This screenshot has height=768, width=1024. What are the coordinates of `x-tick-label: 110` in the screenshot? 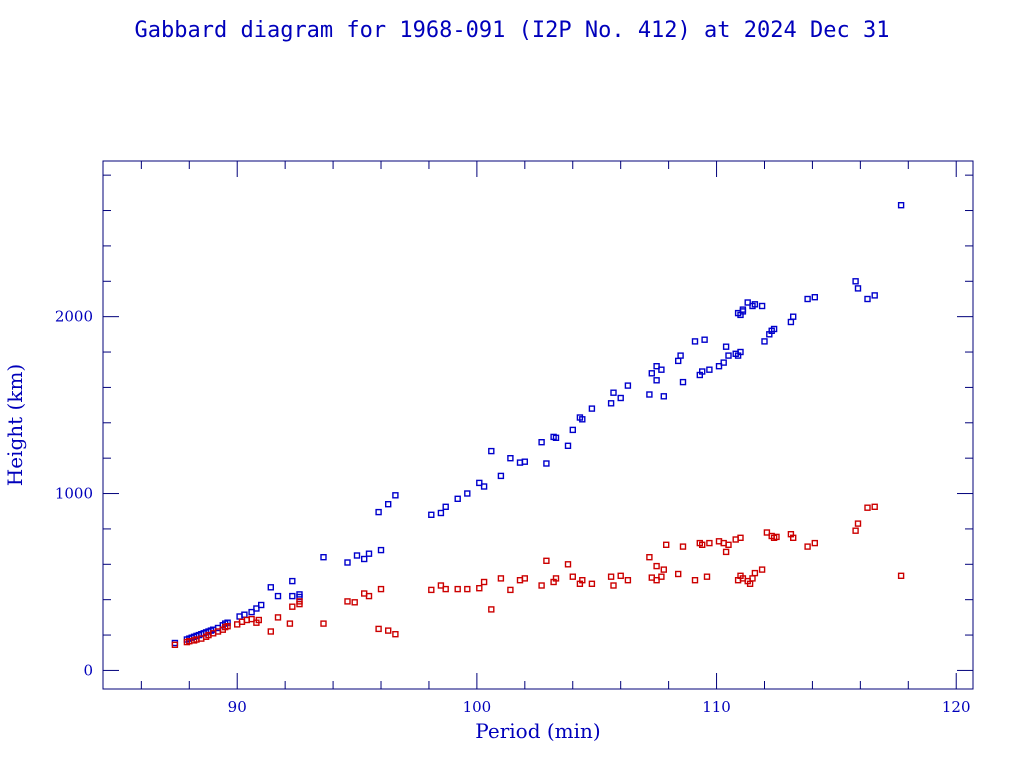 It's located at (716, 707).